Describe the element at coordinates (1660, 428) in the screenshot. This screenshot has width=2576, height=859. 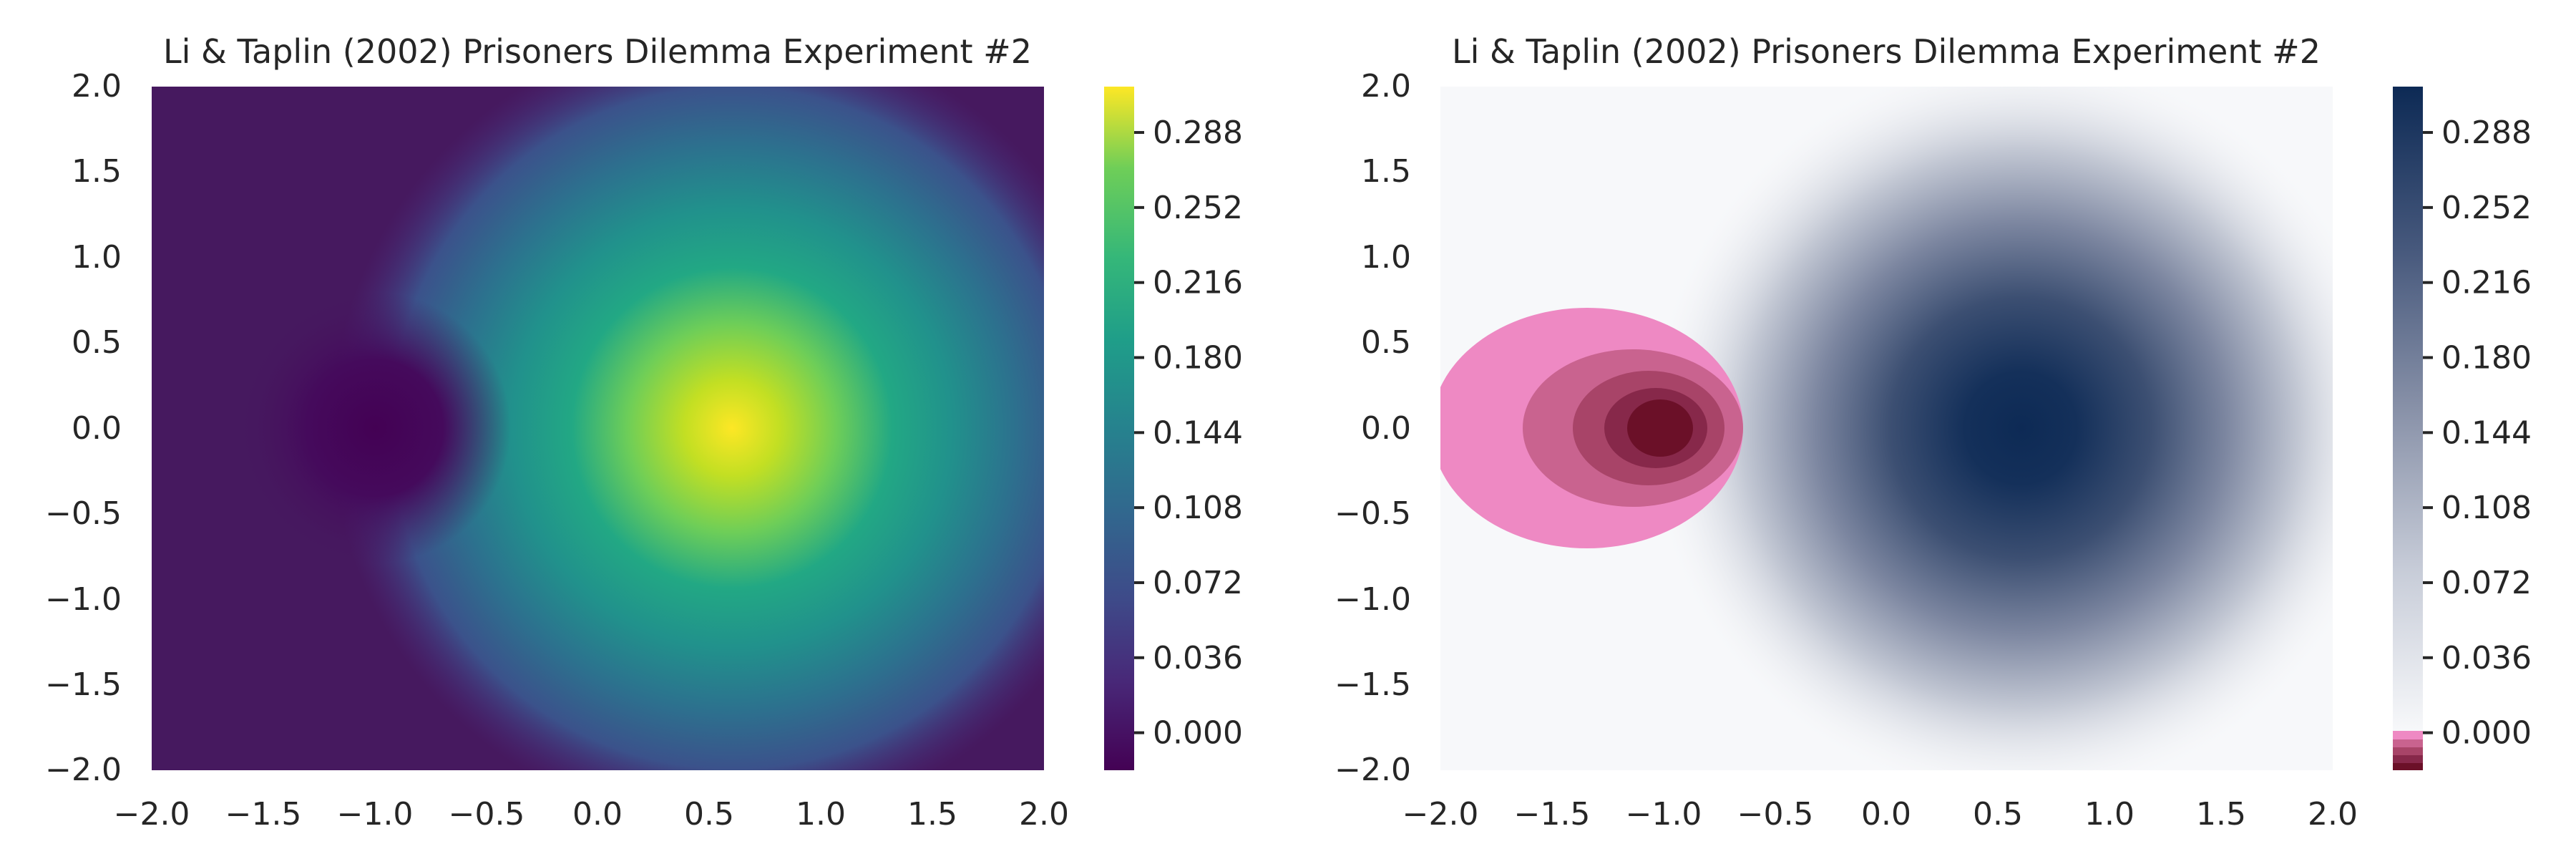
I see `contour-level` at that location.